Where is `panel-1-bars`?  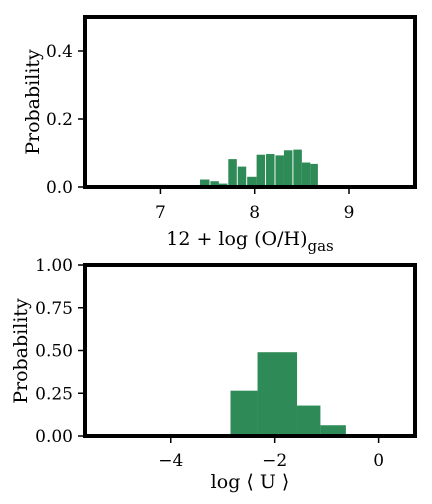 panel-1-bars is located at coordinates (259, 168).